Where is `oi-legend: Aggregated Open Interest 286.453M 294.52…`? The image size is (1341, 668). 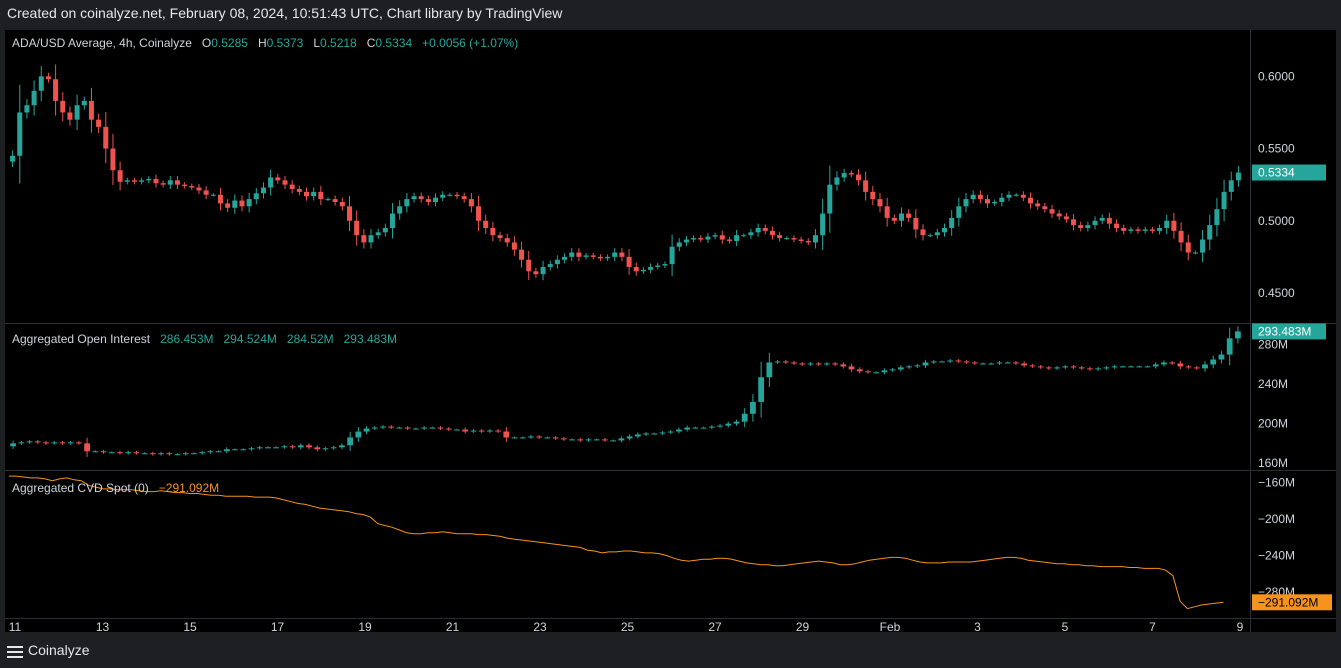 oi-legend: Aggregated Open Interest 286.453M 294.52… is located at coordinates (204, 339).